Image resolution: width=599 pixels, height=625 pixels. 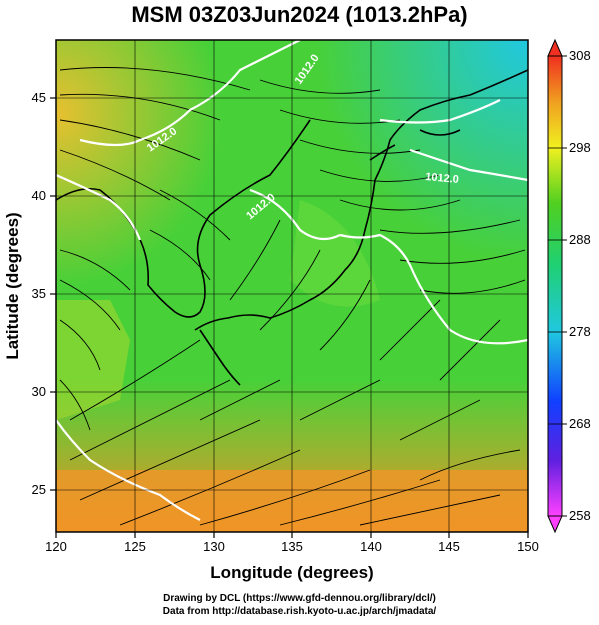 I want to click on x-tick-label: 125, so click(x=135, y=546).